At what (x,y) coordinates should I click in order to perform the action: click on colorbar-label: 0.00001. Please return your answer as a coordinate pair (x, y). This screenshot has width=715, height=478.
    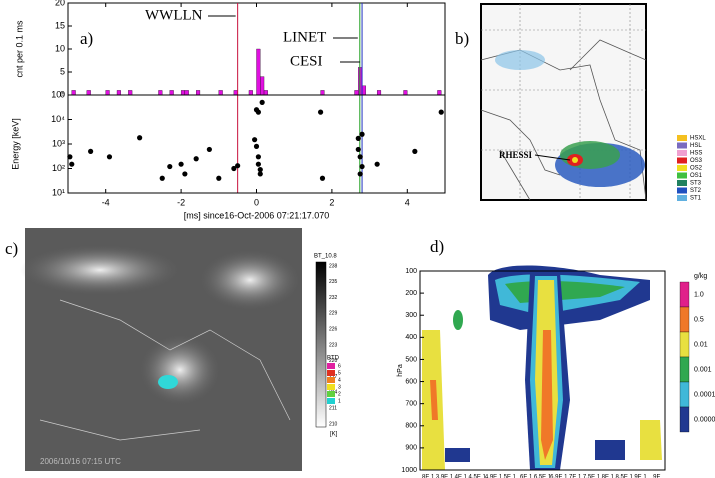
    Looking at the image, I should click on (704, 419).